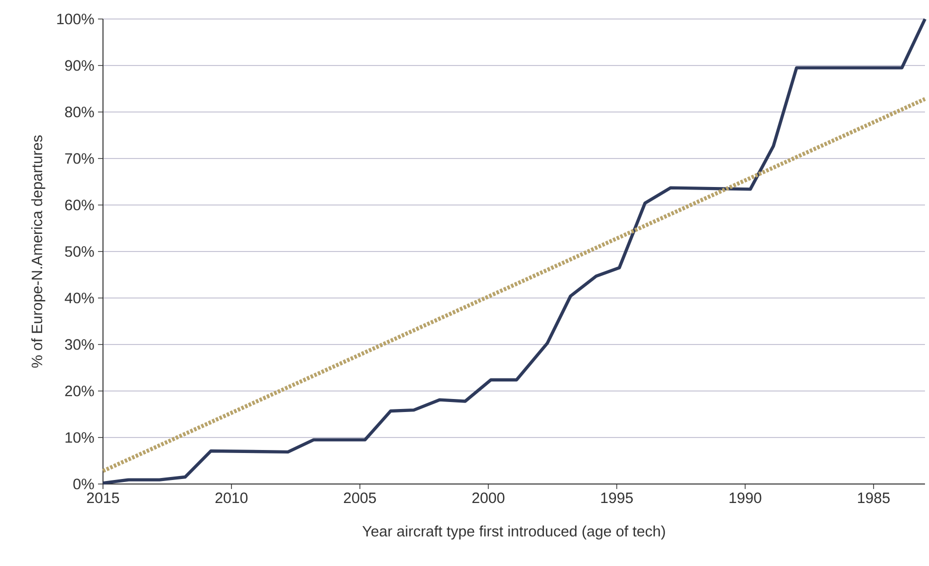 The height and width of the screenshot is (566, 929). What do you see at coordinates (79, 344) in the screenshot?
I see `y-tick-label: 30%` at bounding box center [79, 344].